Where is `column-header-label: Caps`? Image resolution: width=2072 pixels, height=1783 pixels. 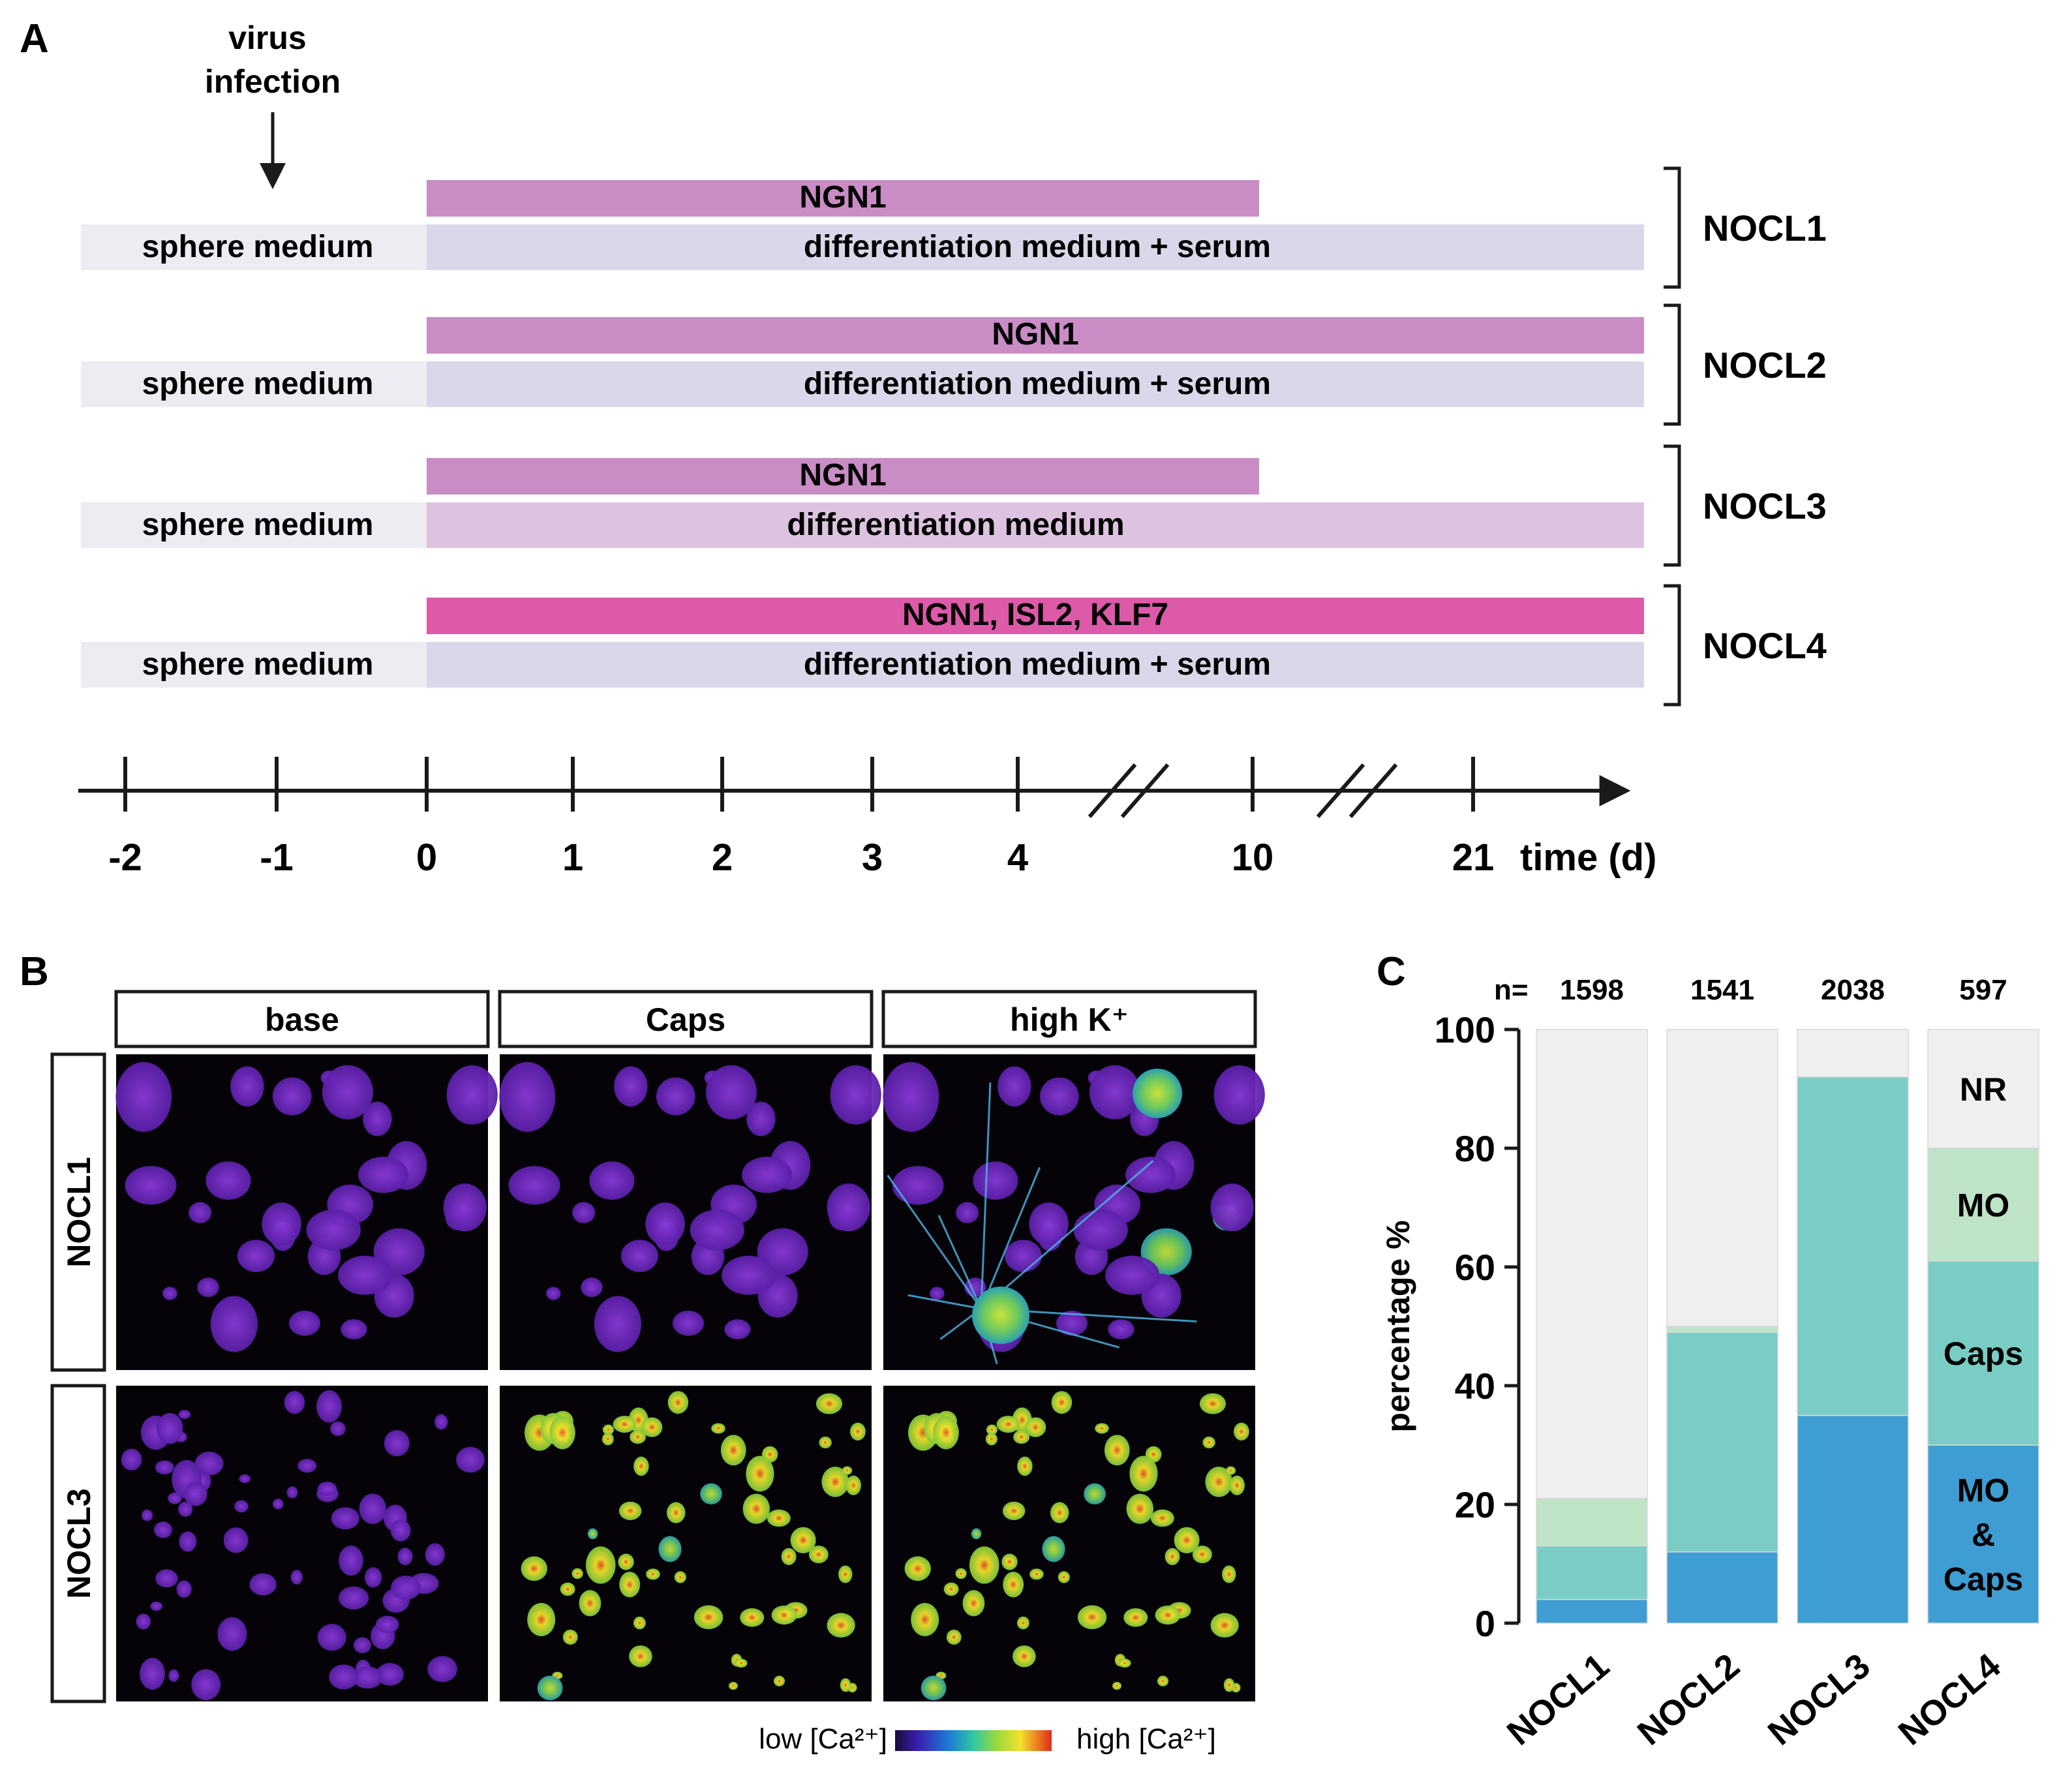 column-header-label: Caps is located at coordinates (685, 1019).